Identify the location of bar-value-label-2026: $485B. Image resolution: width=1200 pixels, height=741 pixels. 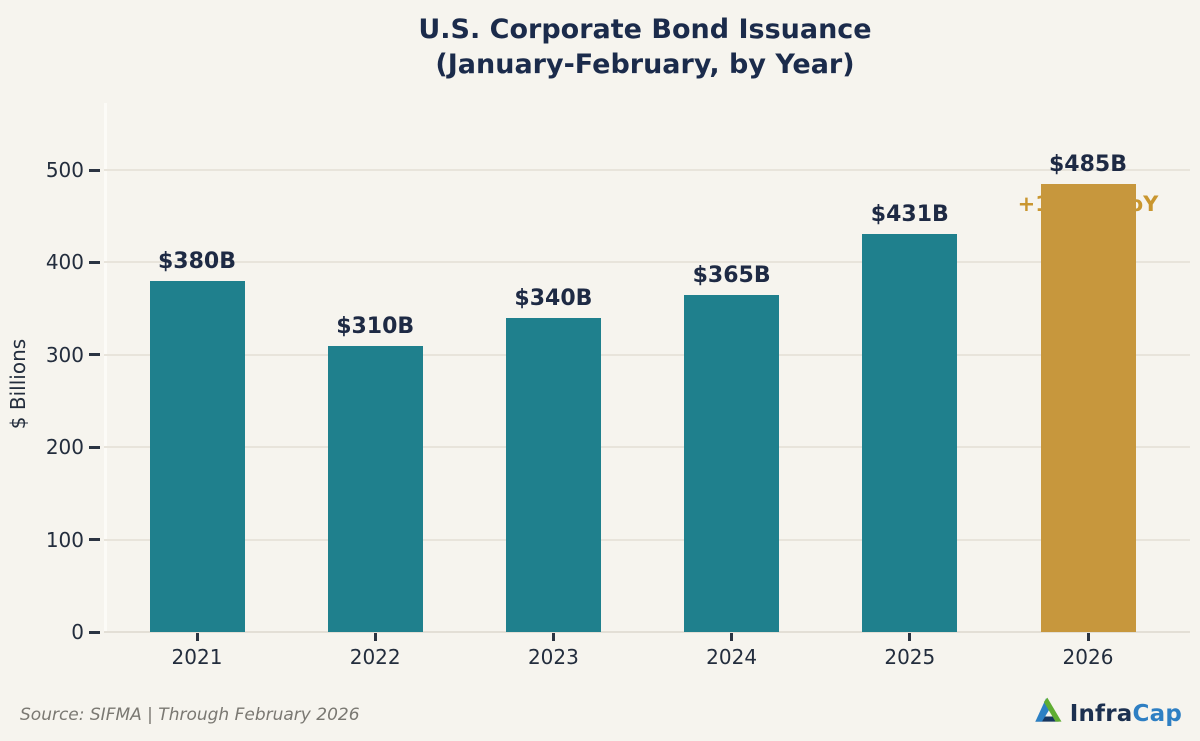
(1088, 164).